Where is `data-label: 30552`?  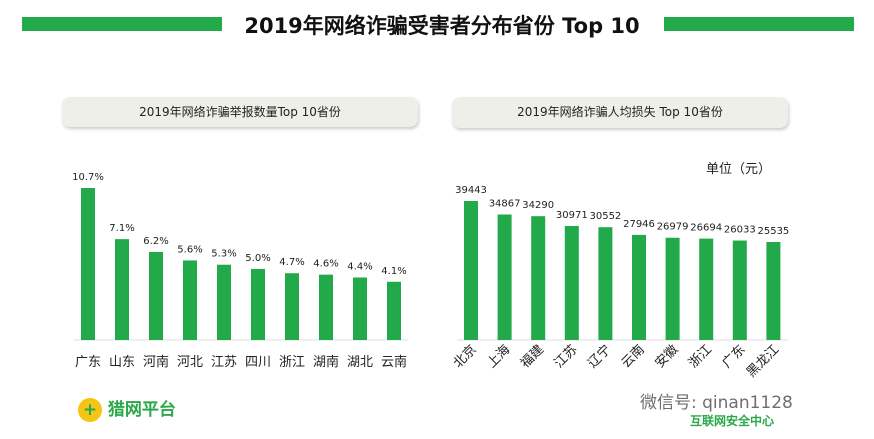
data-label: 30552 is located at coordinates (605, 216).